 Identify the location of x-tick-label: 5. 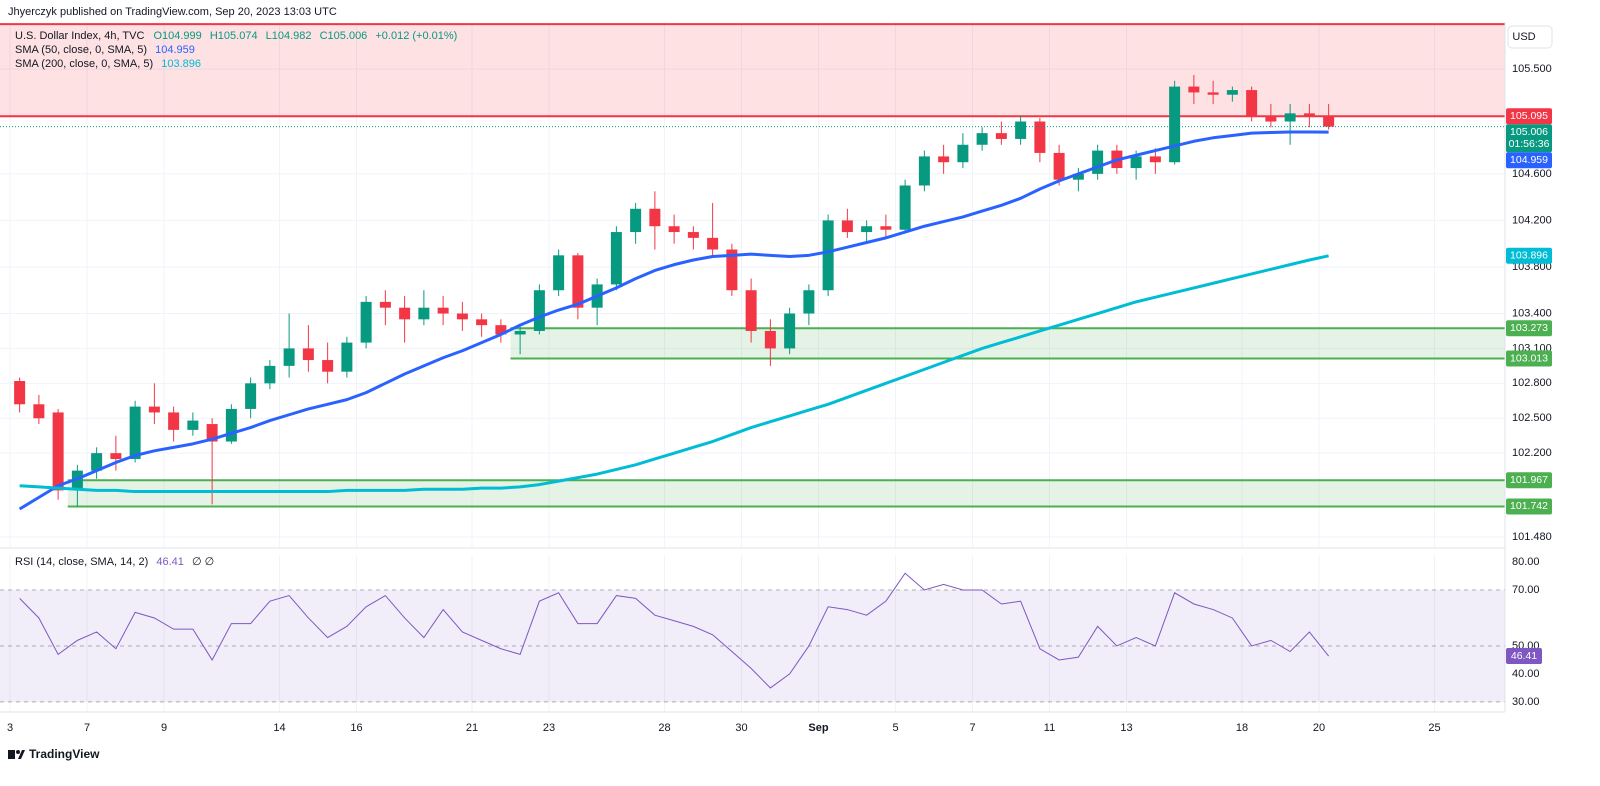
(895, 728).